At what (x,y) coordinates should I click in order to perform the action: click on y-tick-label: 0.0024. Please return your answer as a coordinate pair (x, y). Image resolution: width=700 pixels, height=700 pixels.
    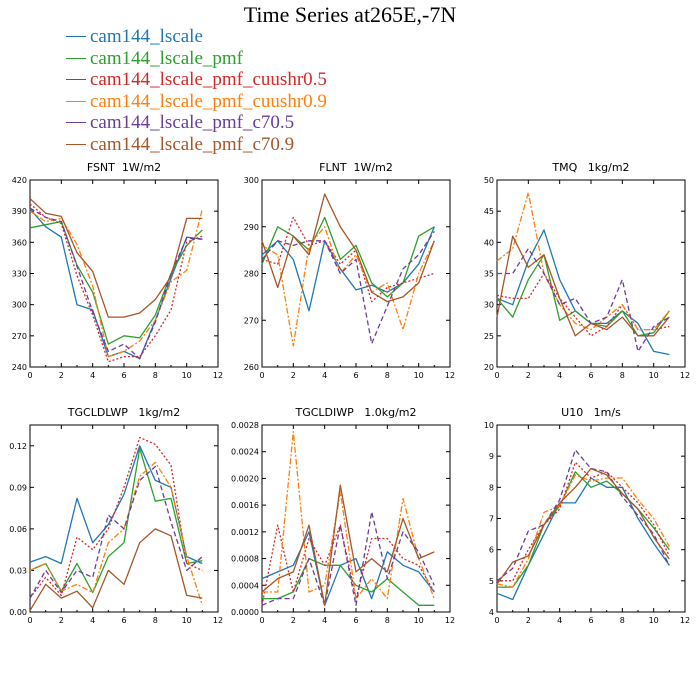
    Looking at the image, I should click on (245, 452).